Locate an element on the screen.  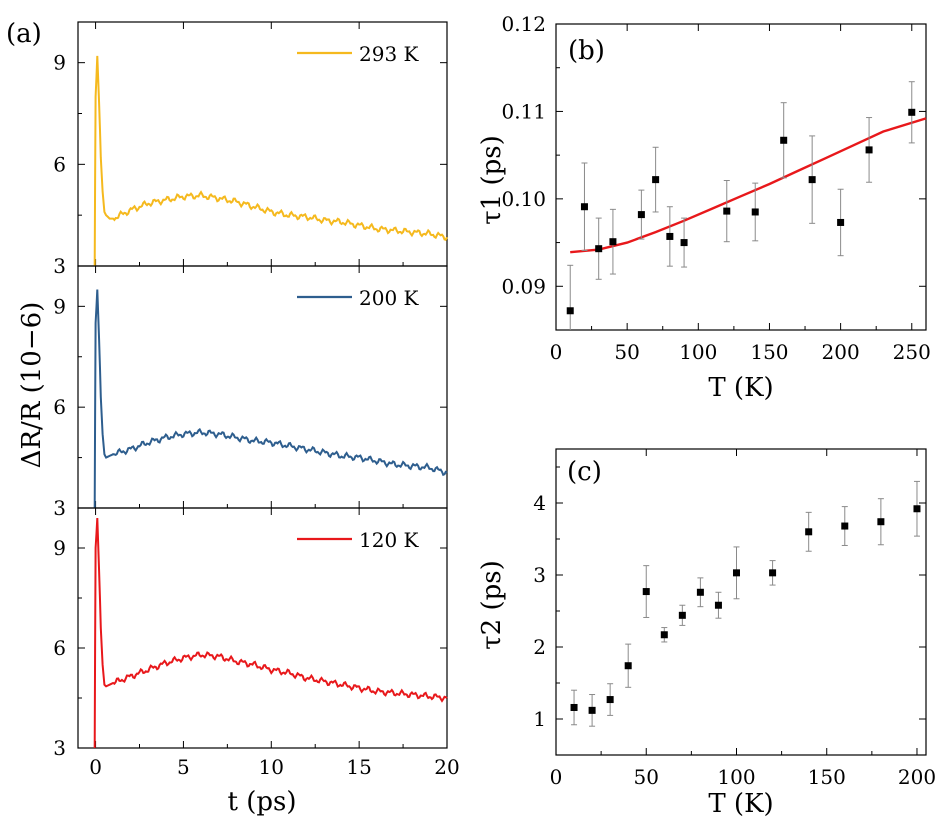
legend-label: 293 K is located at coordinates (389, 54).